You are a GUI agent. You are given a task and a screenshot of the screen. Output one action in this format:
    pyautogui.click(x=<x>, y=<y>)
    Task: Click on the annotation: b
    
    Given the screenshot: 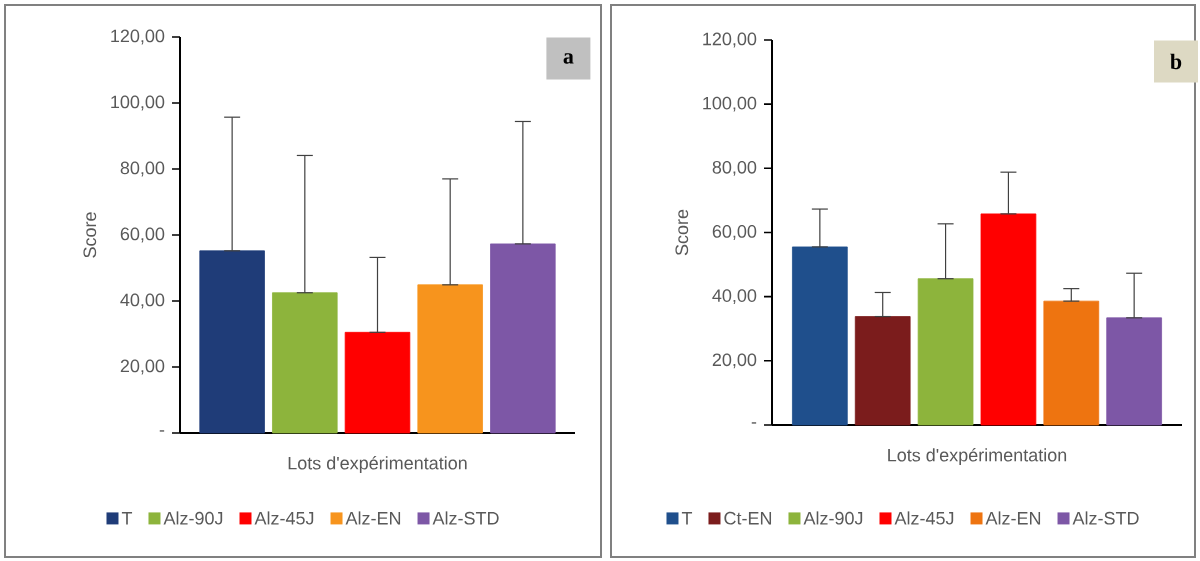 What is the action you would take?
    pyautogui.click(x=1176, y=61)
    